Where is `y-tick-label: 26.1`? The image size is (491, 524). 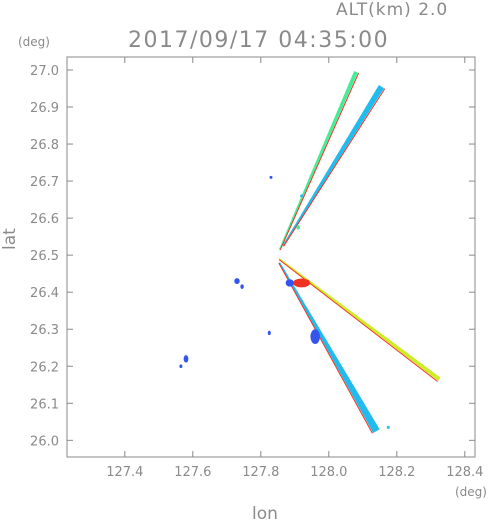 y-tick-label: 26.1 is located at coordinates (44, 404).